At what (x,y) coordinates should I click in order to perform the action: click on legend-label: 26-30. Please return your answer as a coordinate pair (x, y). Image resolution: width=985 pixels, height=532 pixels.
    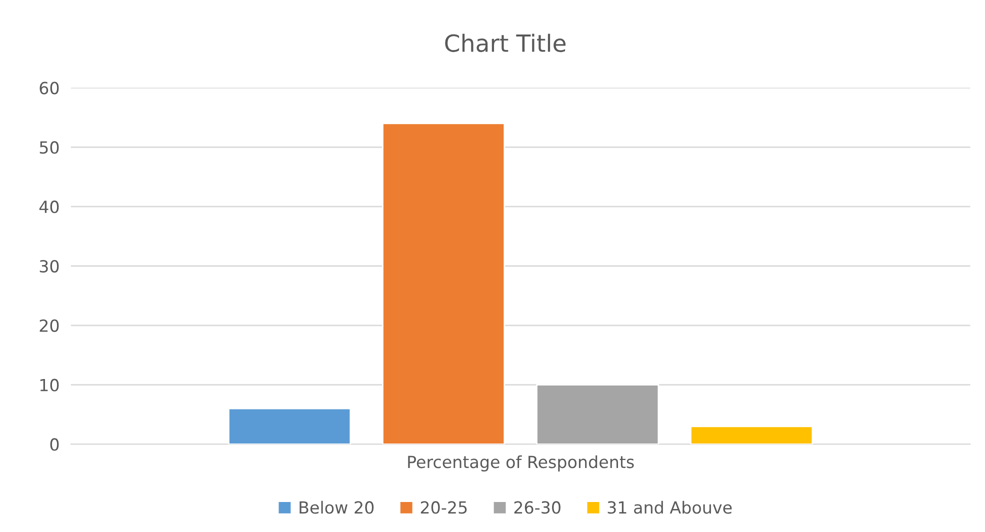
    Looking at the image, I should click on (537, 507).